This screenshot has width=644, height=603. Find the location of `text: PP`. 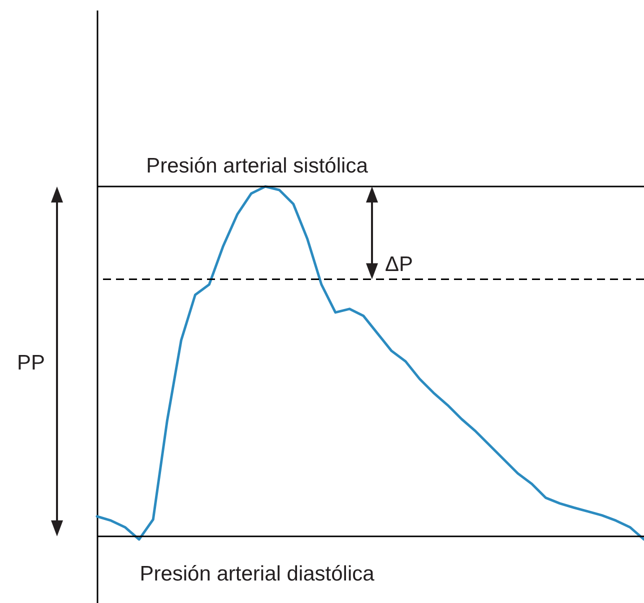

text: PP is located at coordinates (31, 362).